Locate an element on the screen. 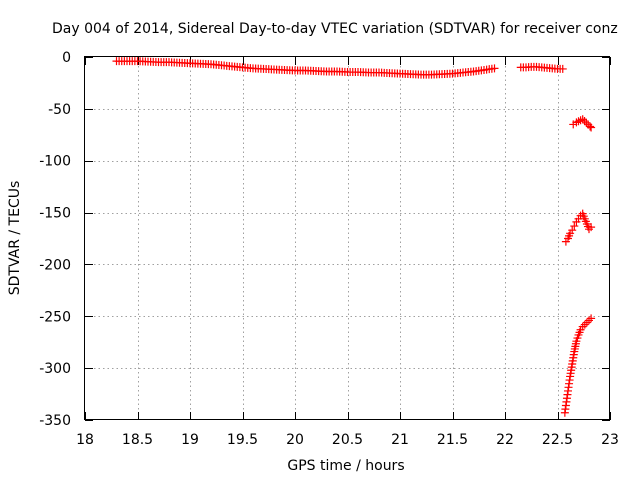  x-tick-label: 18 is located at coordinates (85, 440).